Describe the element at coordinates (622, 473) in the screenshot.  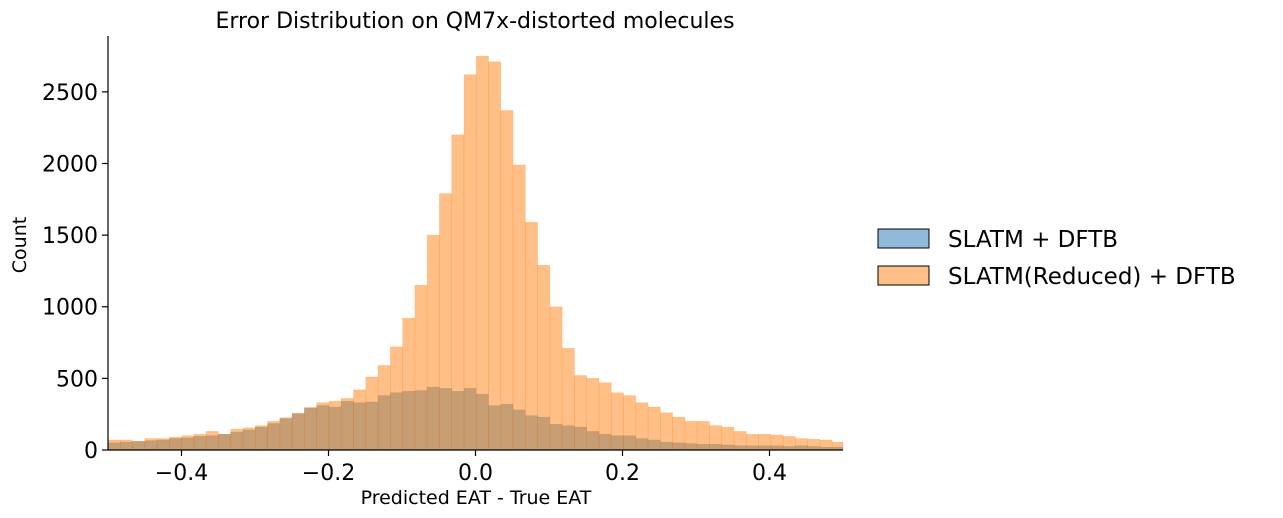
I see `x-tick-label: 0.2` at that location.